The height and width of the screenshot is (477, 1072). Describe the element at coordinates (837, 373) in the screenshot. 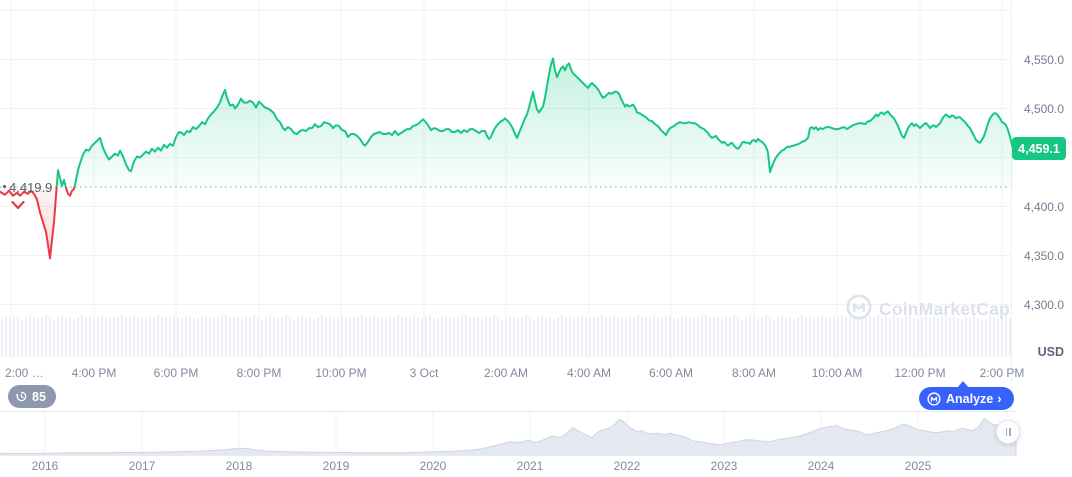

I see `time-tick-label: 10:00 AM` at that location.